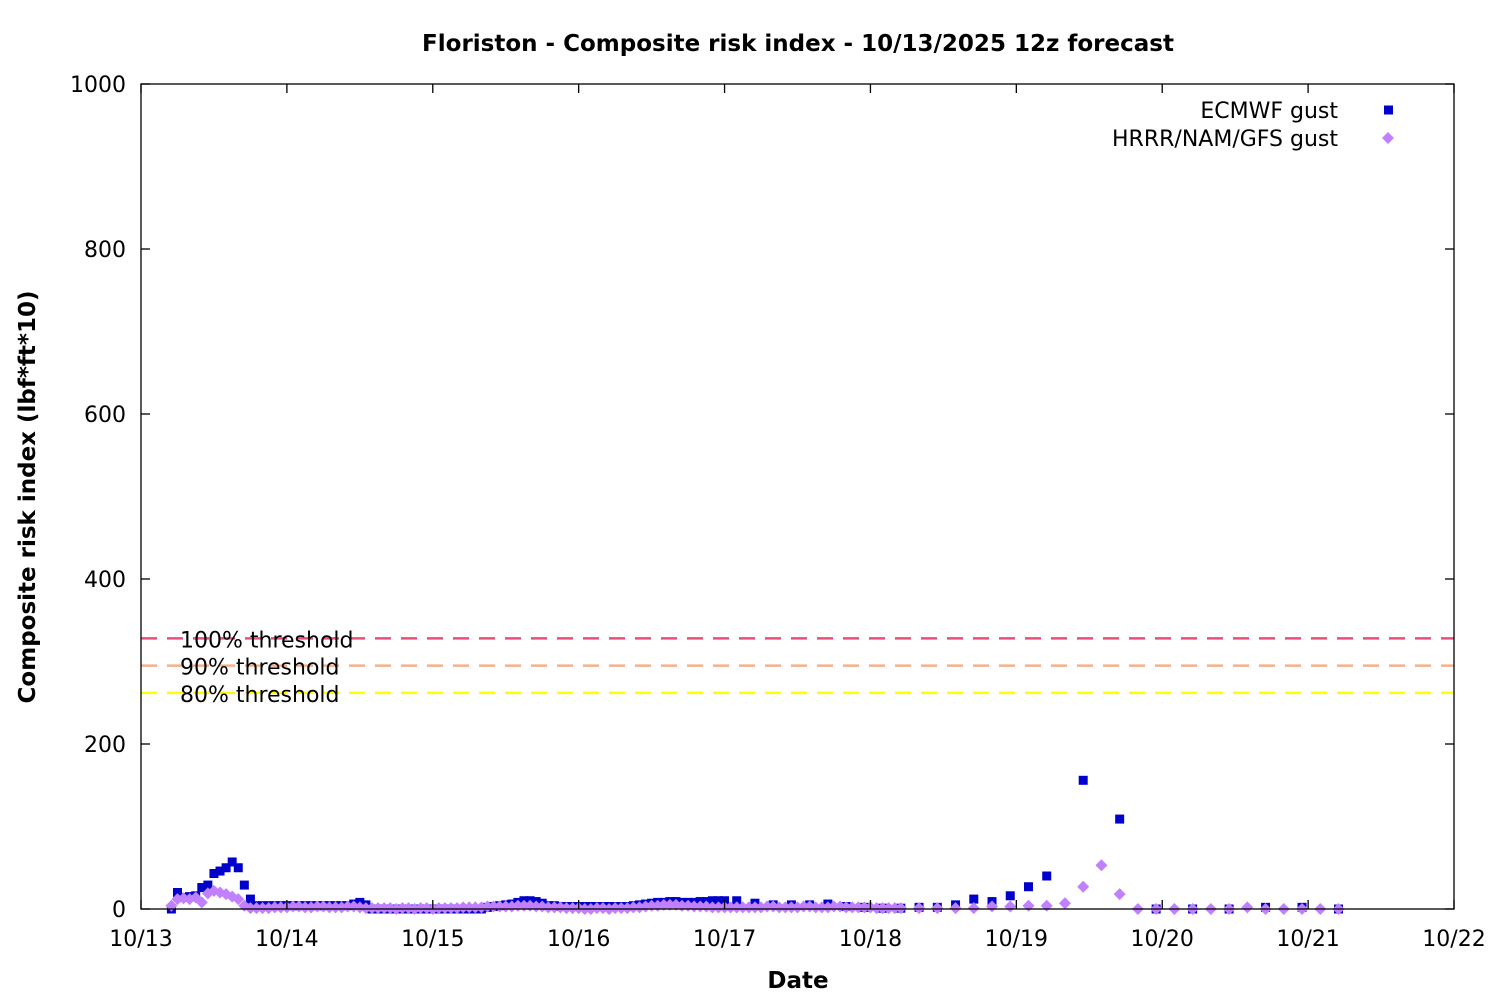 This screenshot has height=1000, width=1500. I want to click on legend-square-marker, so click(1388, 110).